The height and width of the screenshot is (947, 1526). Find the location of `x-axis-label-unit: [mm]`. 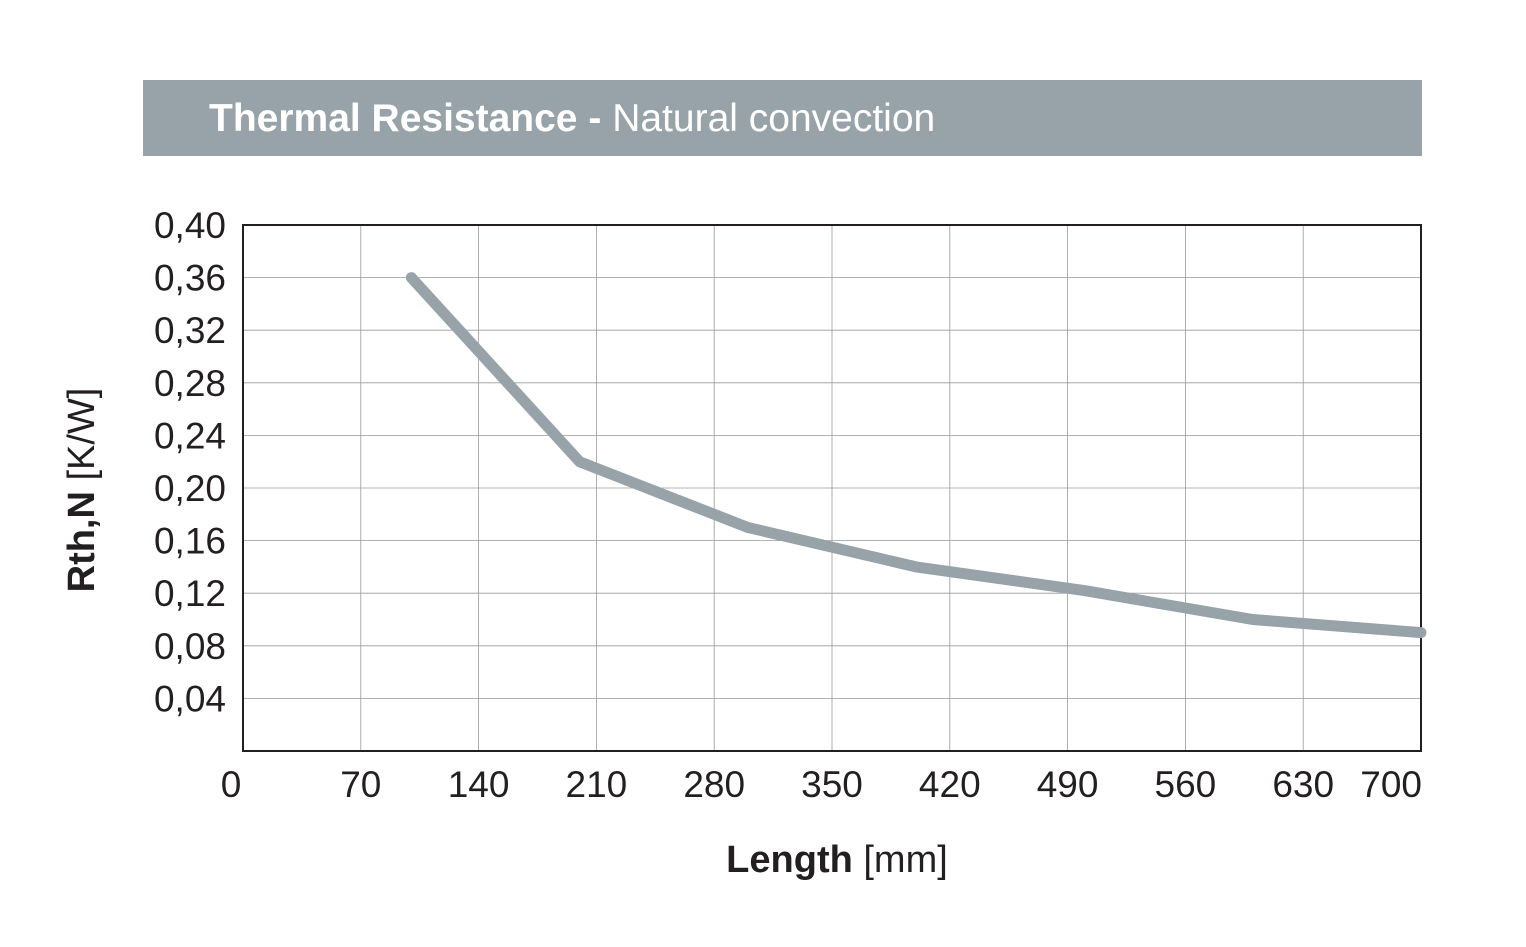

x-axis-label-unit: [mm] is located at coordinates (905, 860).